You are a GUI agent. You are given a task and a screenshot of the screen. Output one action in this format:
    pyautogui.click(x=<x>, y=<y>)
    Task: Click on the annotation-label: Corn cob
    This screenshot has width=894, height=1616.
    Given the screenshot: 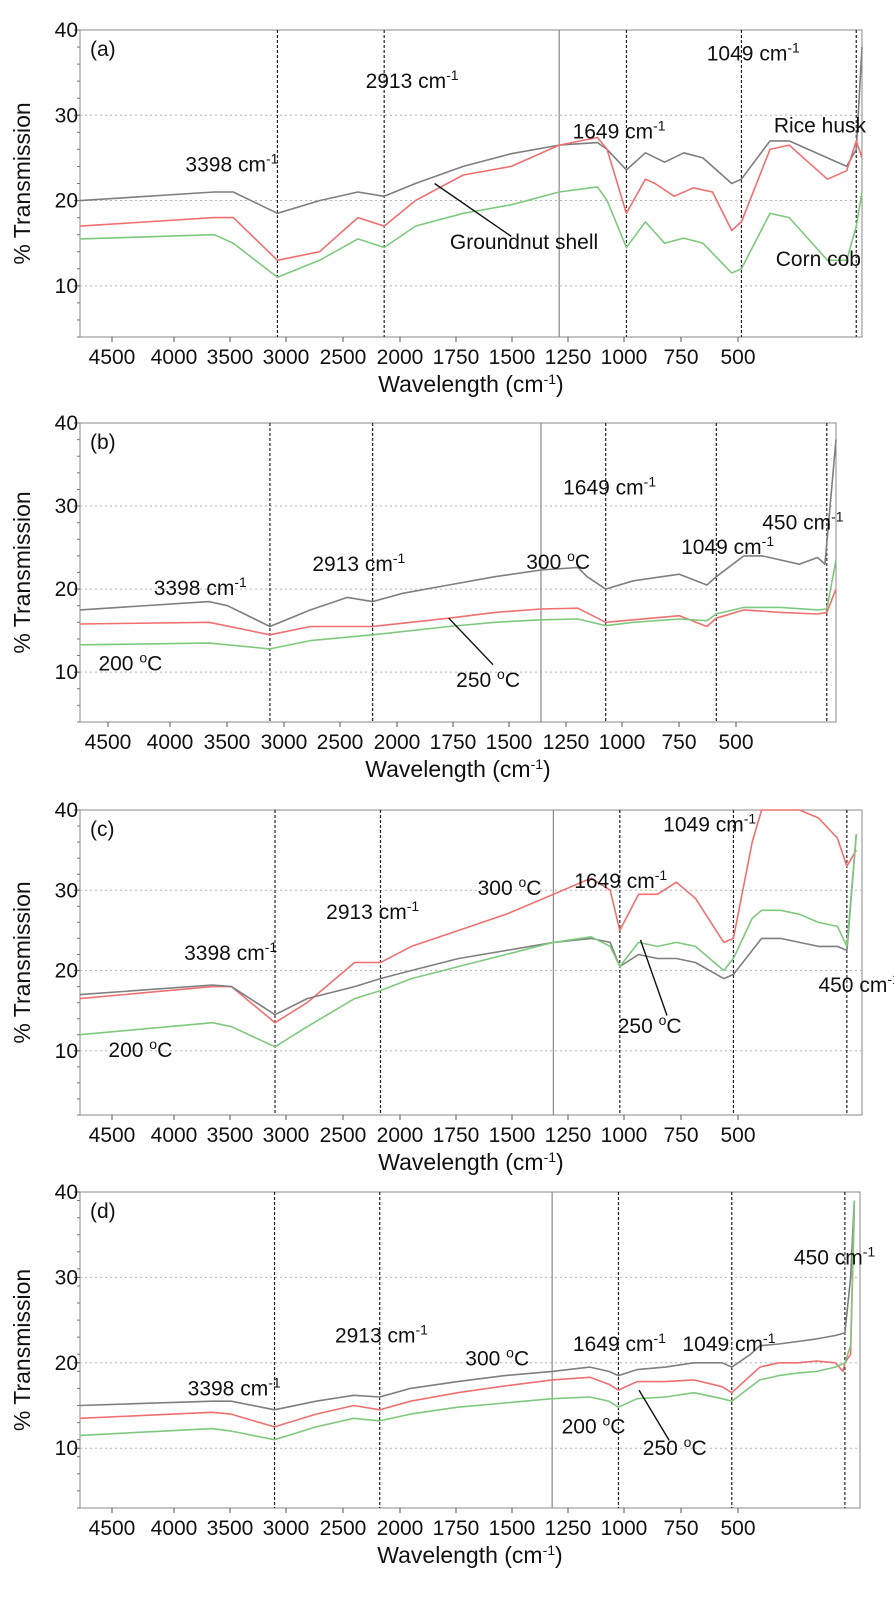 What is the action you would take?
    pyautogui.click(x=818, y=259)
    